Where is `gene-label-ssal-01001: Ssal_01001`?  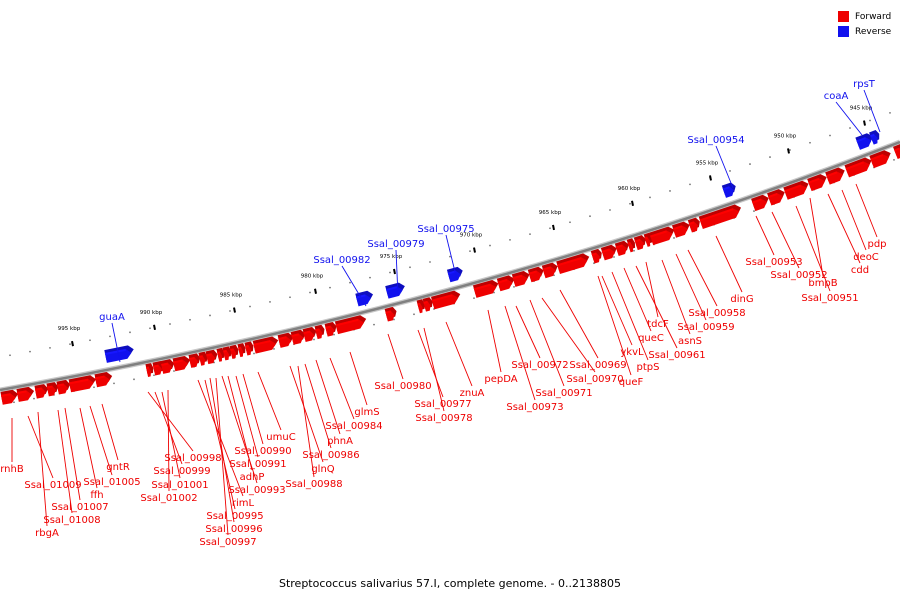 gene-label-ssal-01001: Ssal_01001 is located at coordinates (179, 485).